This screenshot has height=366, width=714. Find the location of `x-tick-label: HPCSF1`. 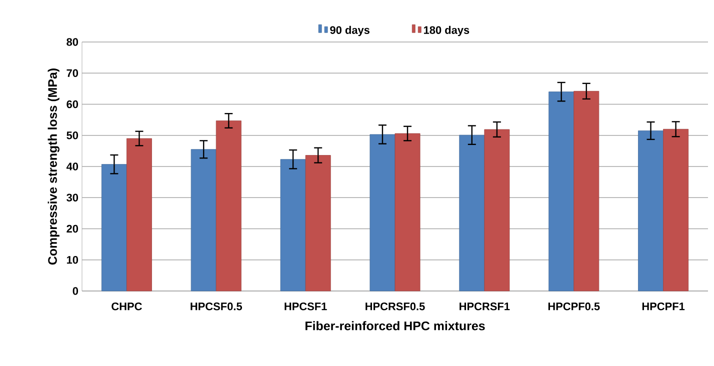

x-tick-label: HPCSF1 is located at coordinates (305, 306).